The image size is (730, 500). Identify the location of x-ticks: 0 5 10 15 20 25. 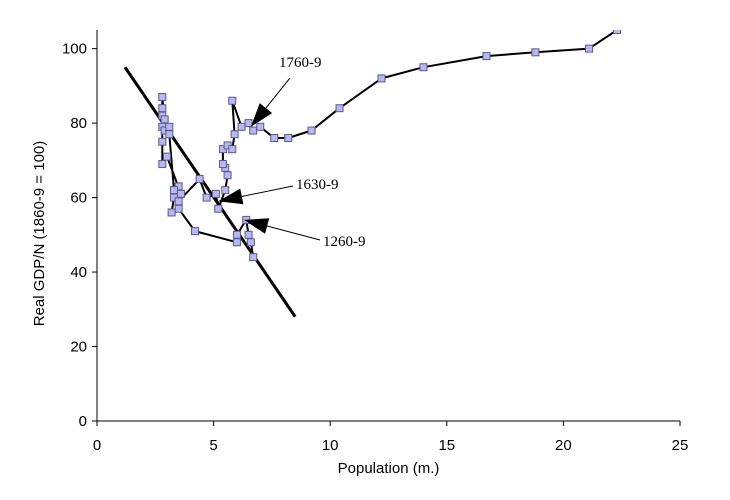
(391, 437).